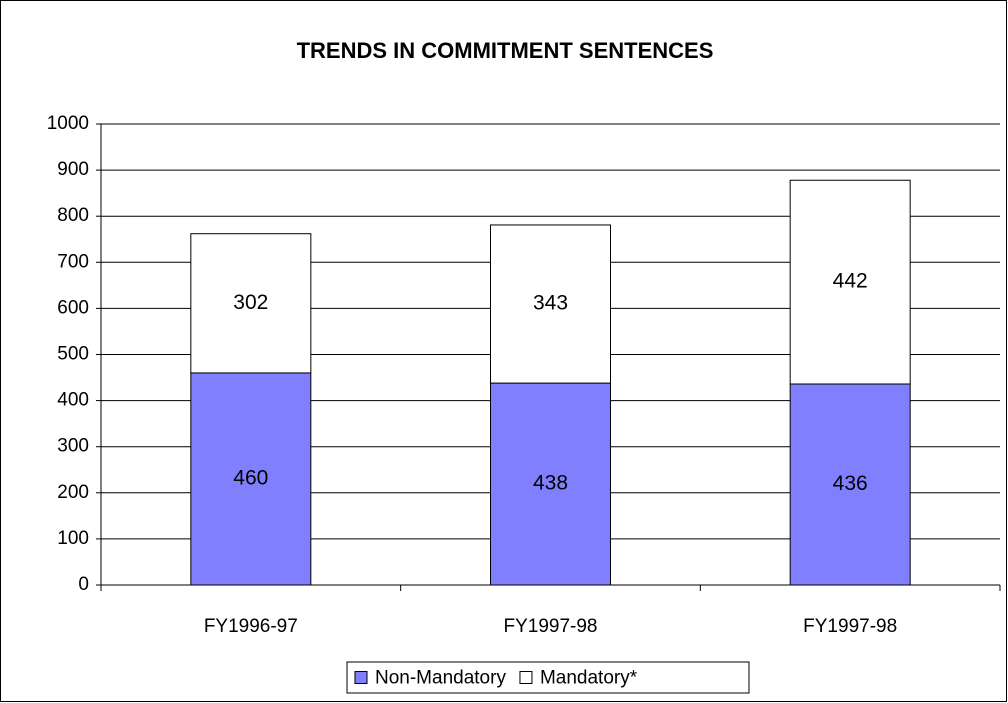 The height and width of the screenshot is (703, 1008). I want to click on y-tick-label: 600, so click(73, 307).